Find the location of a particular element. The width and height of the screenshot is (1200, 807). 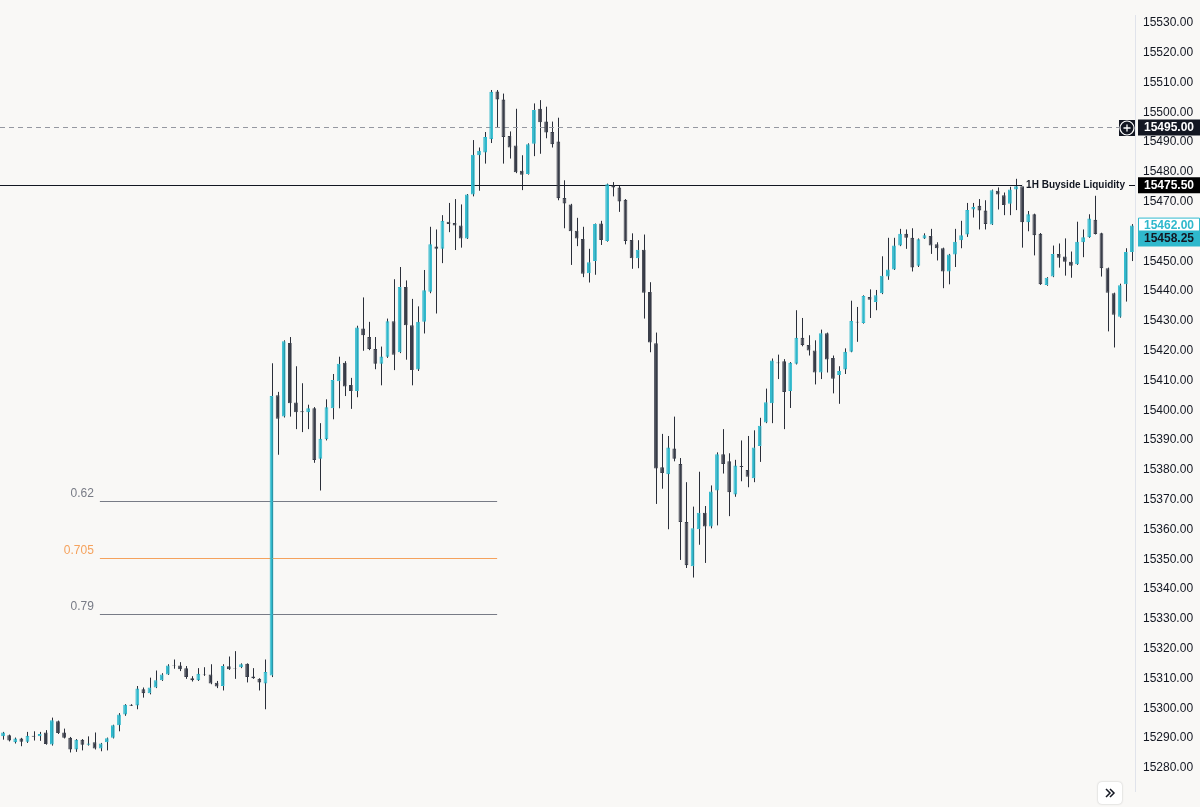

y-tick-label: 15290.00 is located at coordinates (1168, 737).